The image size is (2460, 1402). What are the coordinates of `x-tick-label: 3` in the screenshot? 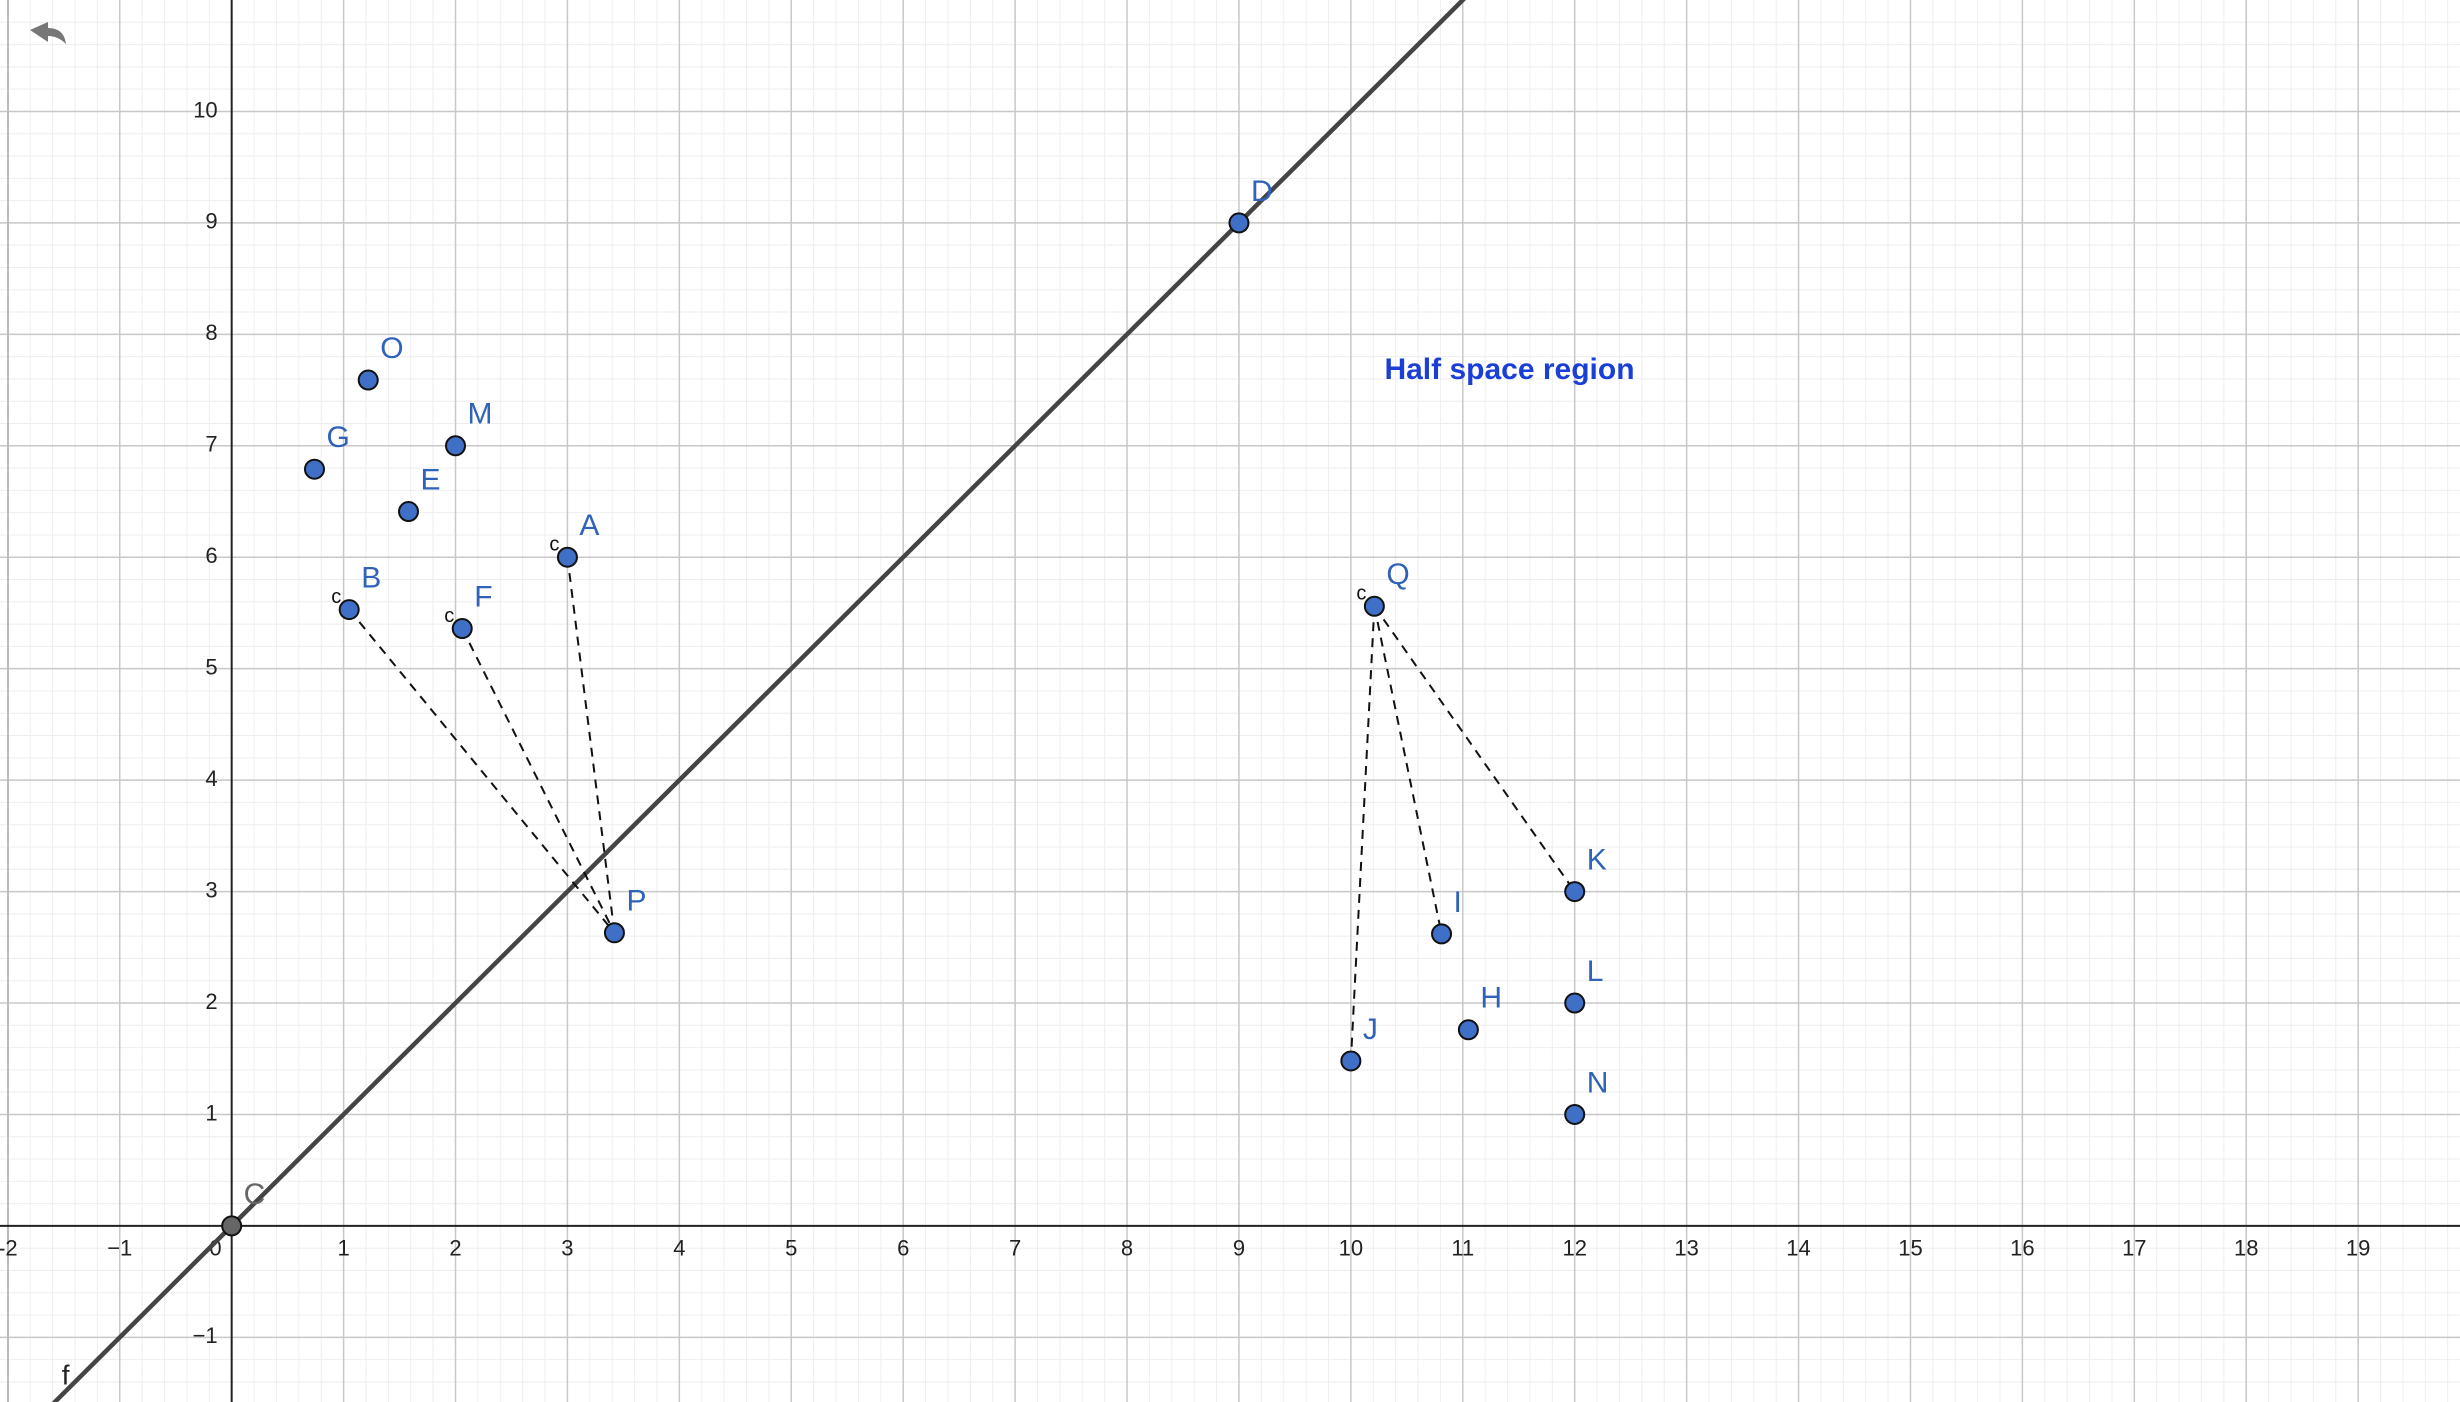 It's located at (567, 1248).